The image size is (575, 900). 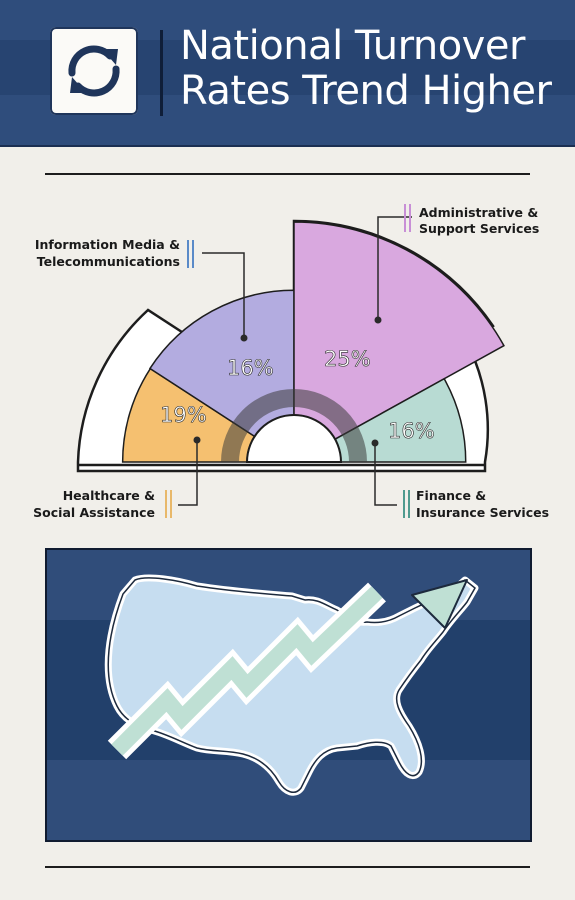 What do you see at coordinates (482, 512) in the screenshot?
I see `label-finance-2: Insurance Services` at bounding box center [482, 512].